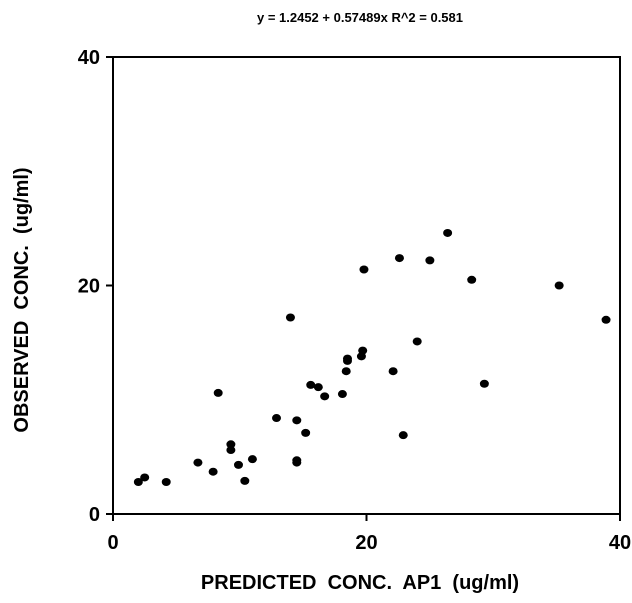 This screenshot has height=603, width=632. What do you see at coordinates (366, 543) in the screenshot?
I see `x-tick-label: 20` at bounding box center [366, 543].